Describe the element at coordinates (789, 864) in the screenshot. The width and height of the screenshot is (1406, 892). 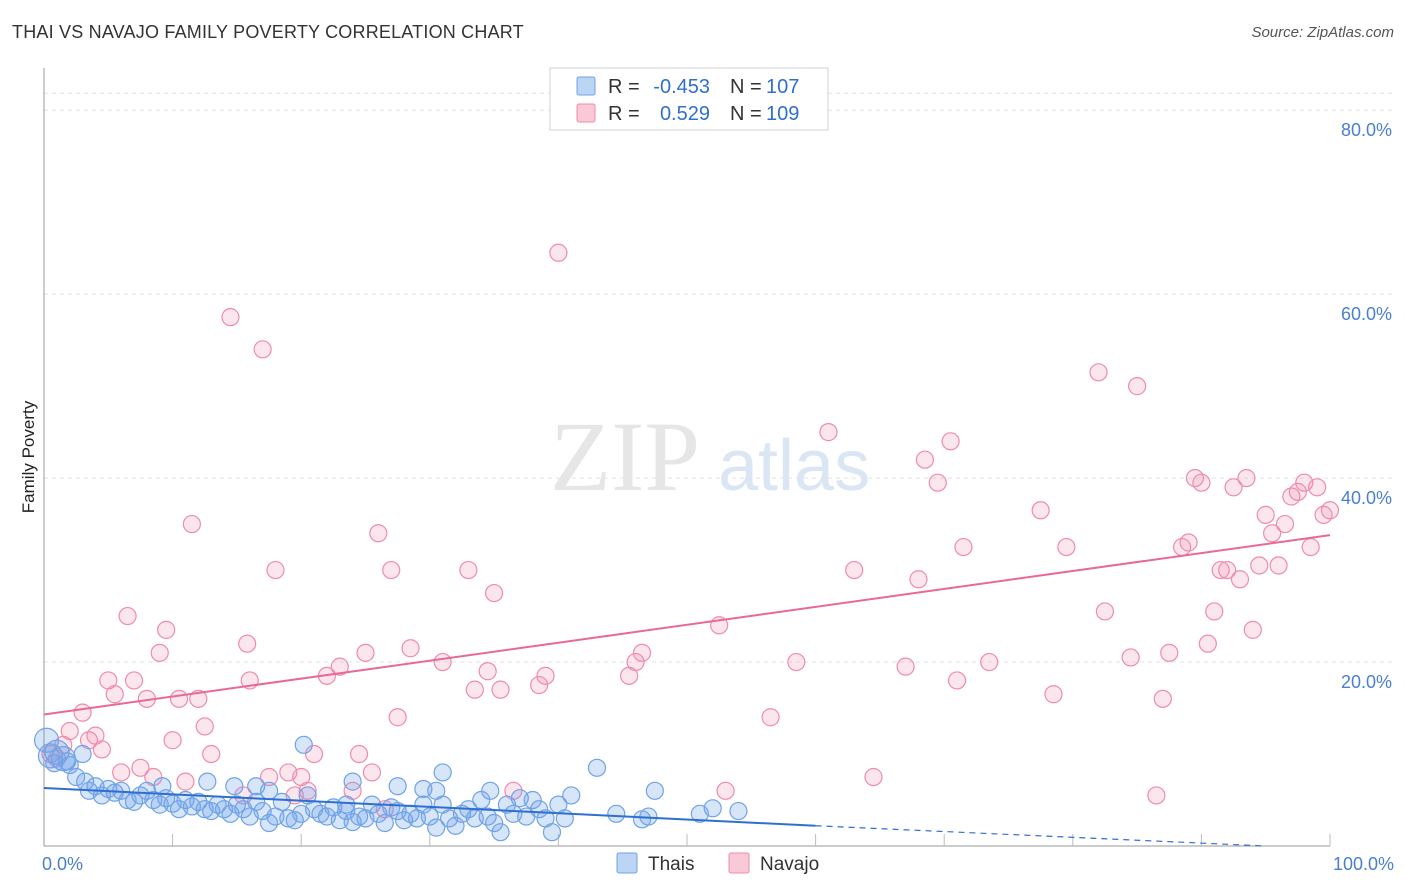
I see `bottom-legend-label-navajo: Navajo` at that location.